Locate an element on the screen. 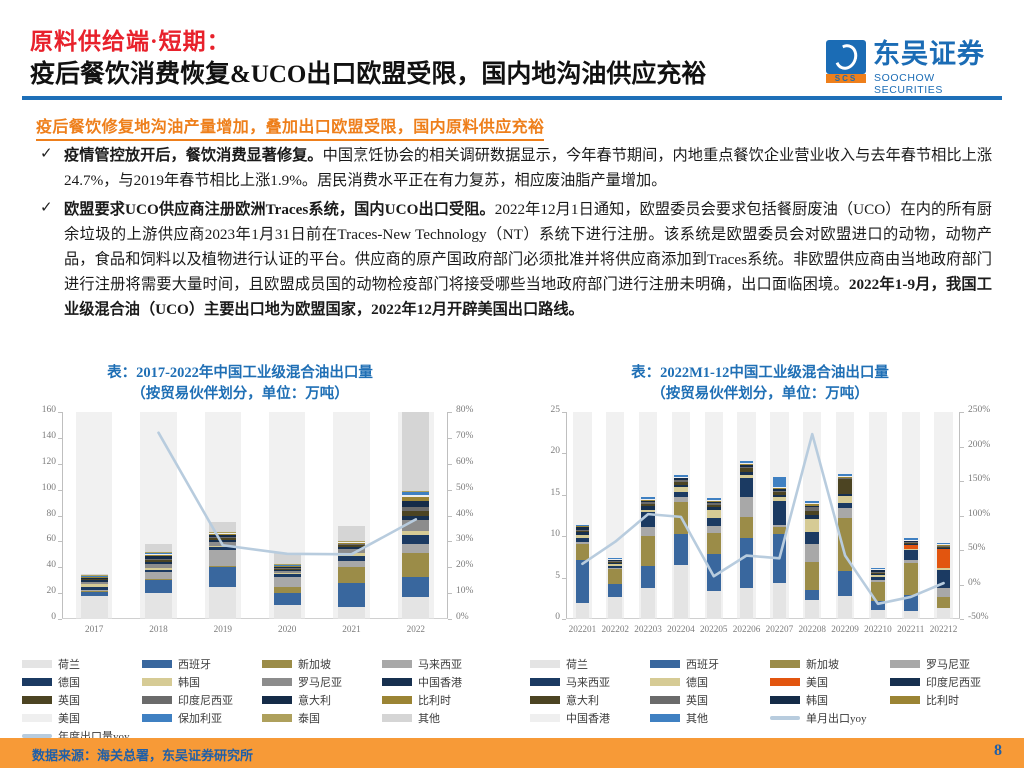 This screenshot has height=768, width=1024. x-axis-tick-label: 202203 is located at coordinates (648, 629).